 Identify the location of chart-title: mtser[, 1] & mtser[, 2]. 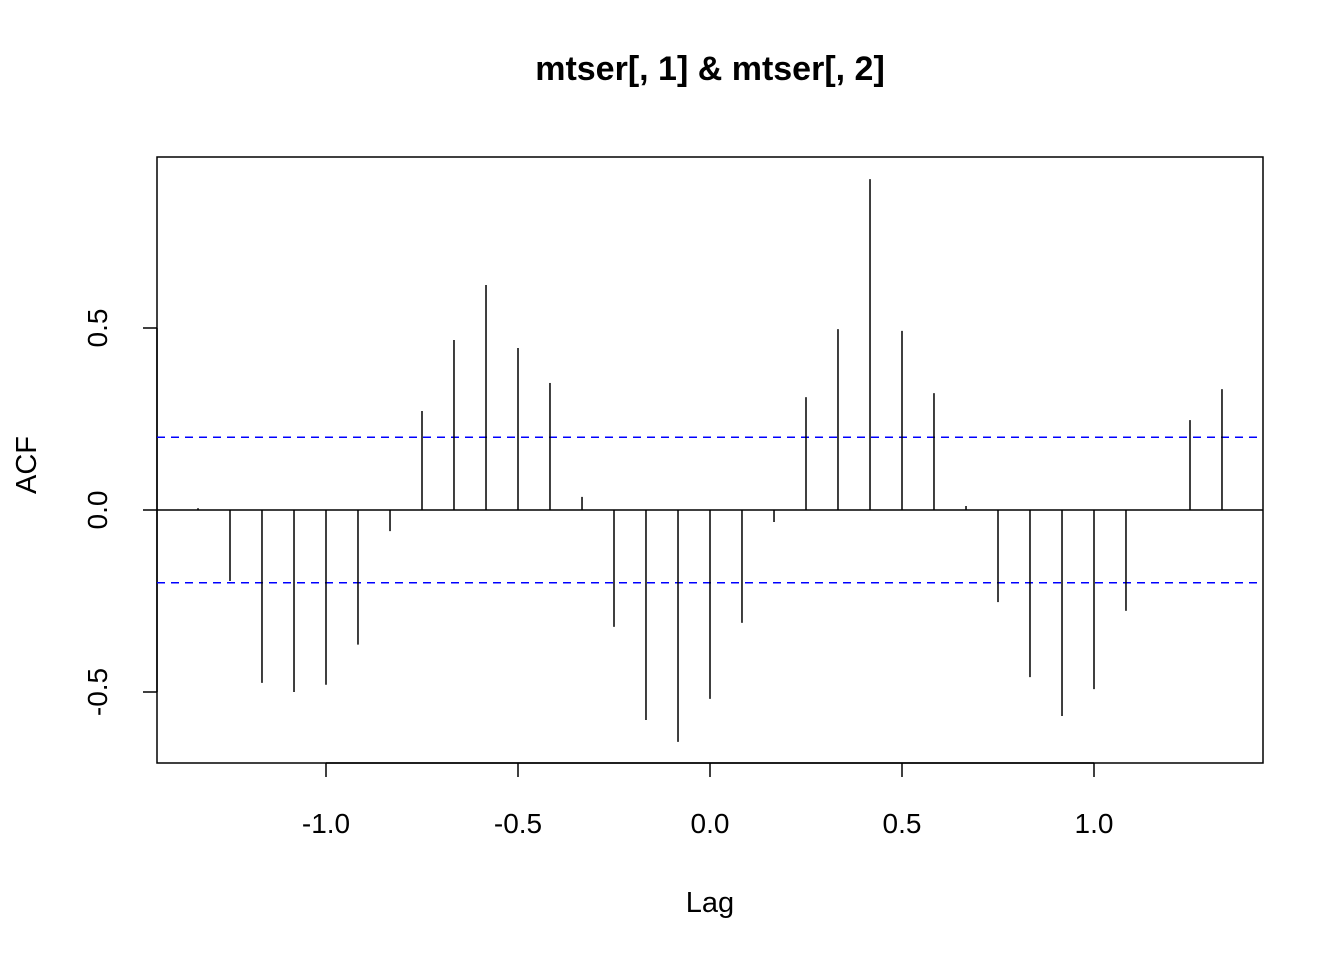
(710, 69).